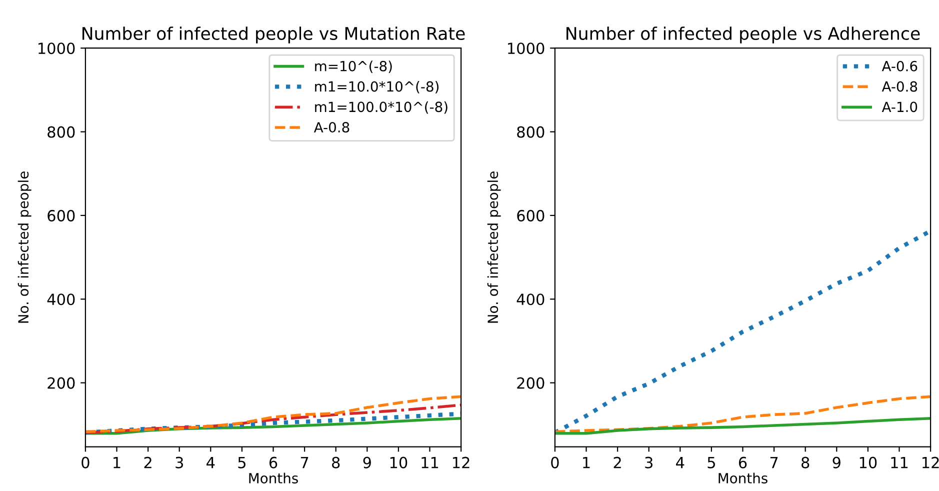 The image size is (939, 491). What do you see at coordinates (900, 66) in the screenshot?
I see `legend-label: A-0.6` at bounding box center [900, 66].